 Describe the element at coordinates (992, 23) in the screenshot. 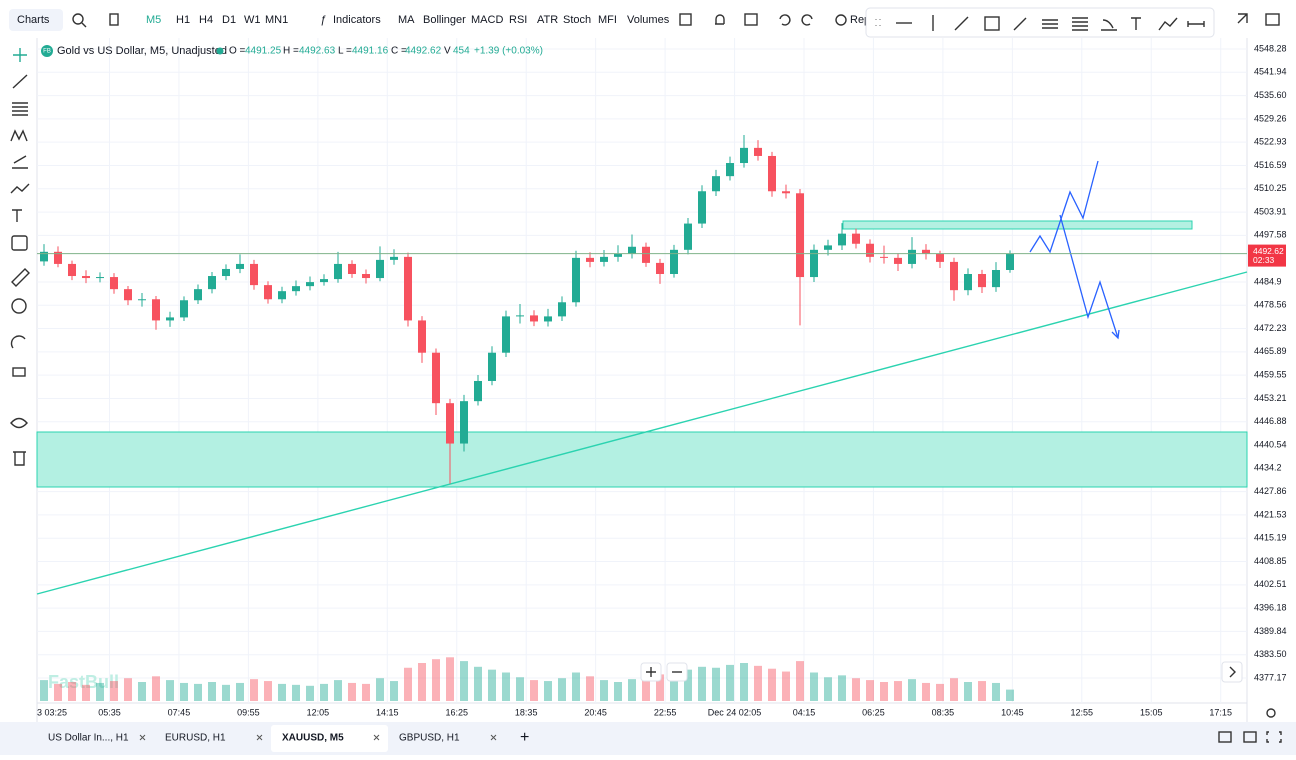

I see `rect-tool` at that location.